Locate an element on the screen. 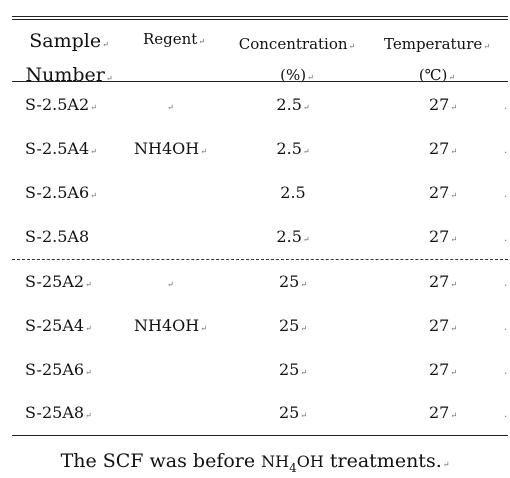 This screenshot has width=510, height=478. sample-cell: S-25A8↵ is located at coordinates (58, 412).